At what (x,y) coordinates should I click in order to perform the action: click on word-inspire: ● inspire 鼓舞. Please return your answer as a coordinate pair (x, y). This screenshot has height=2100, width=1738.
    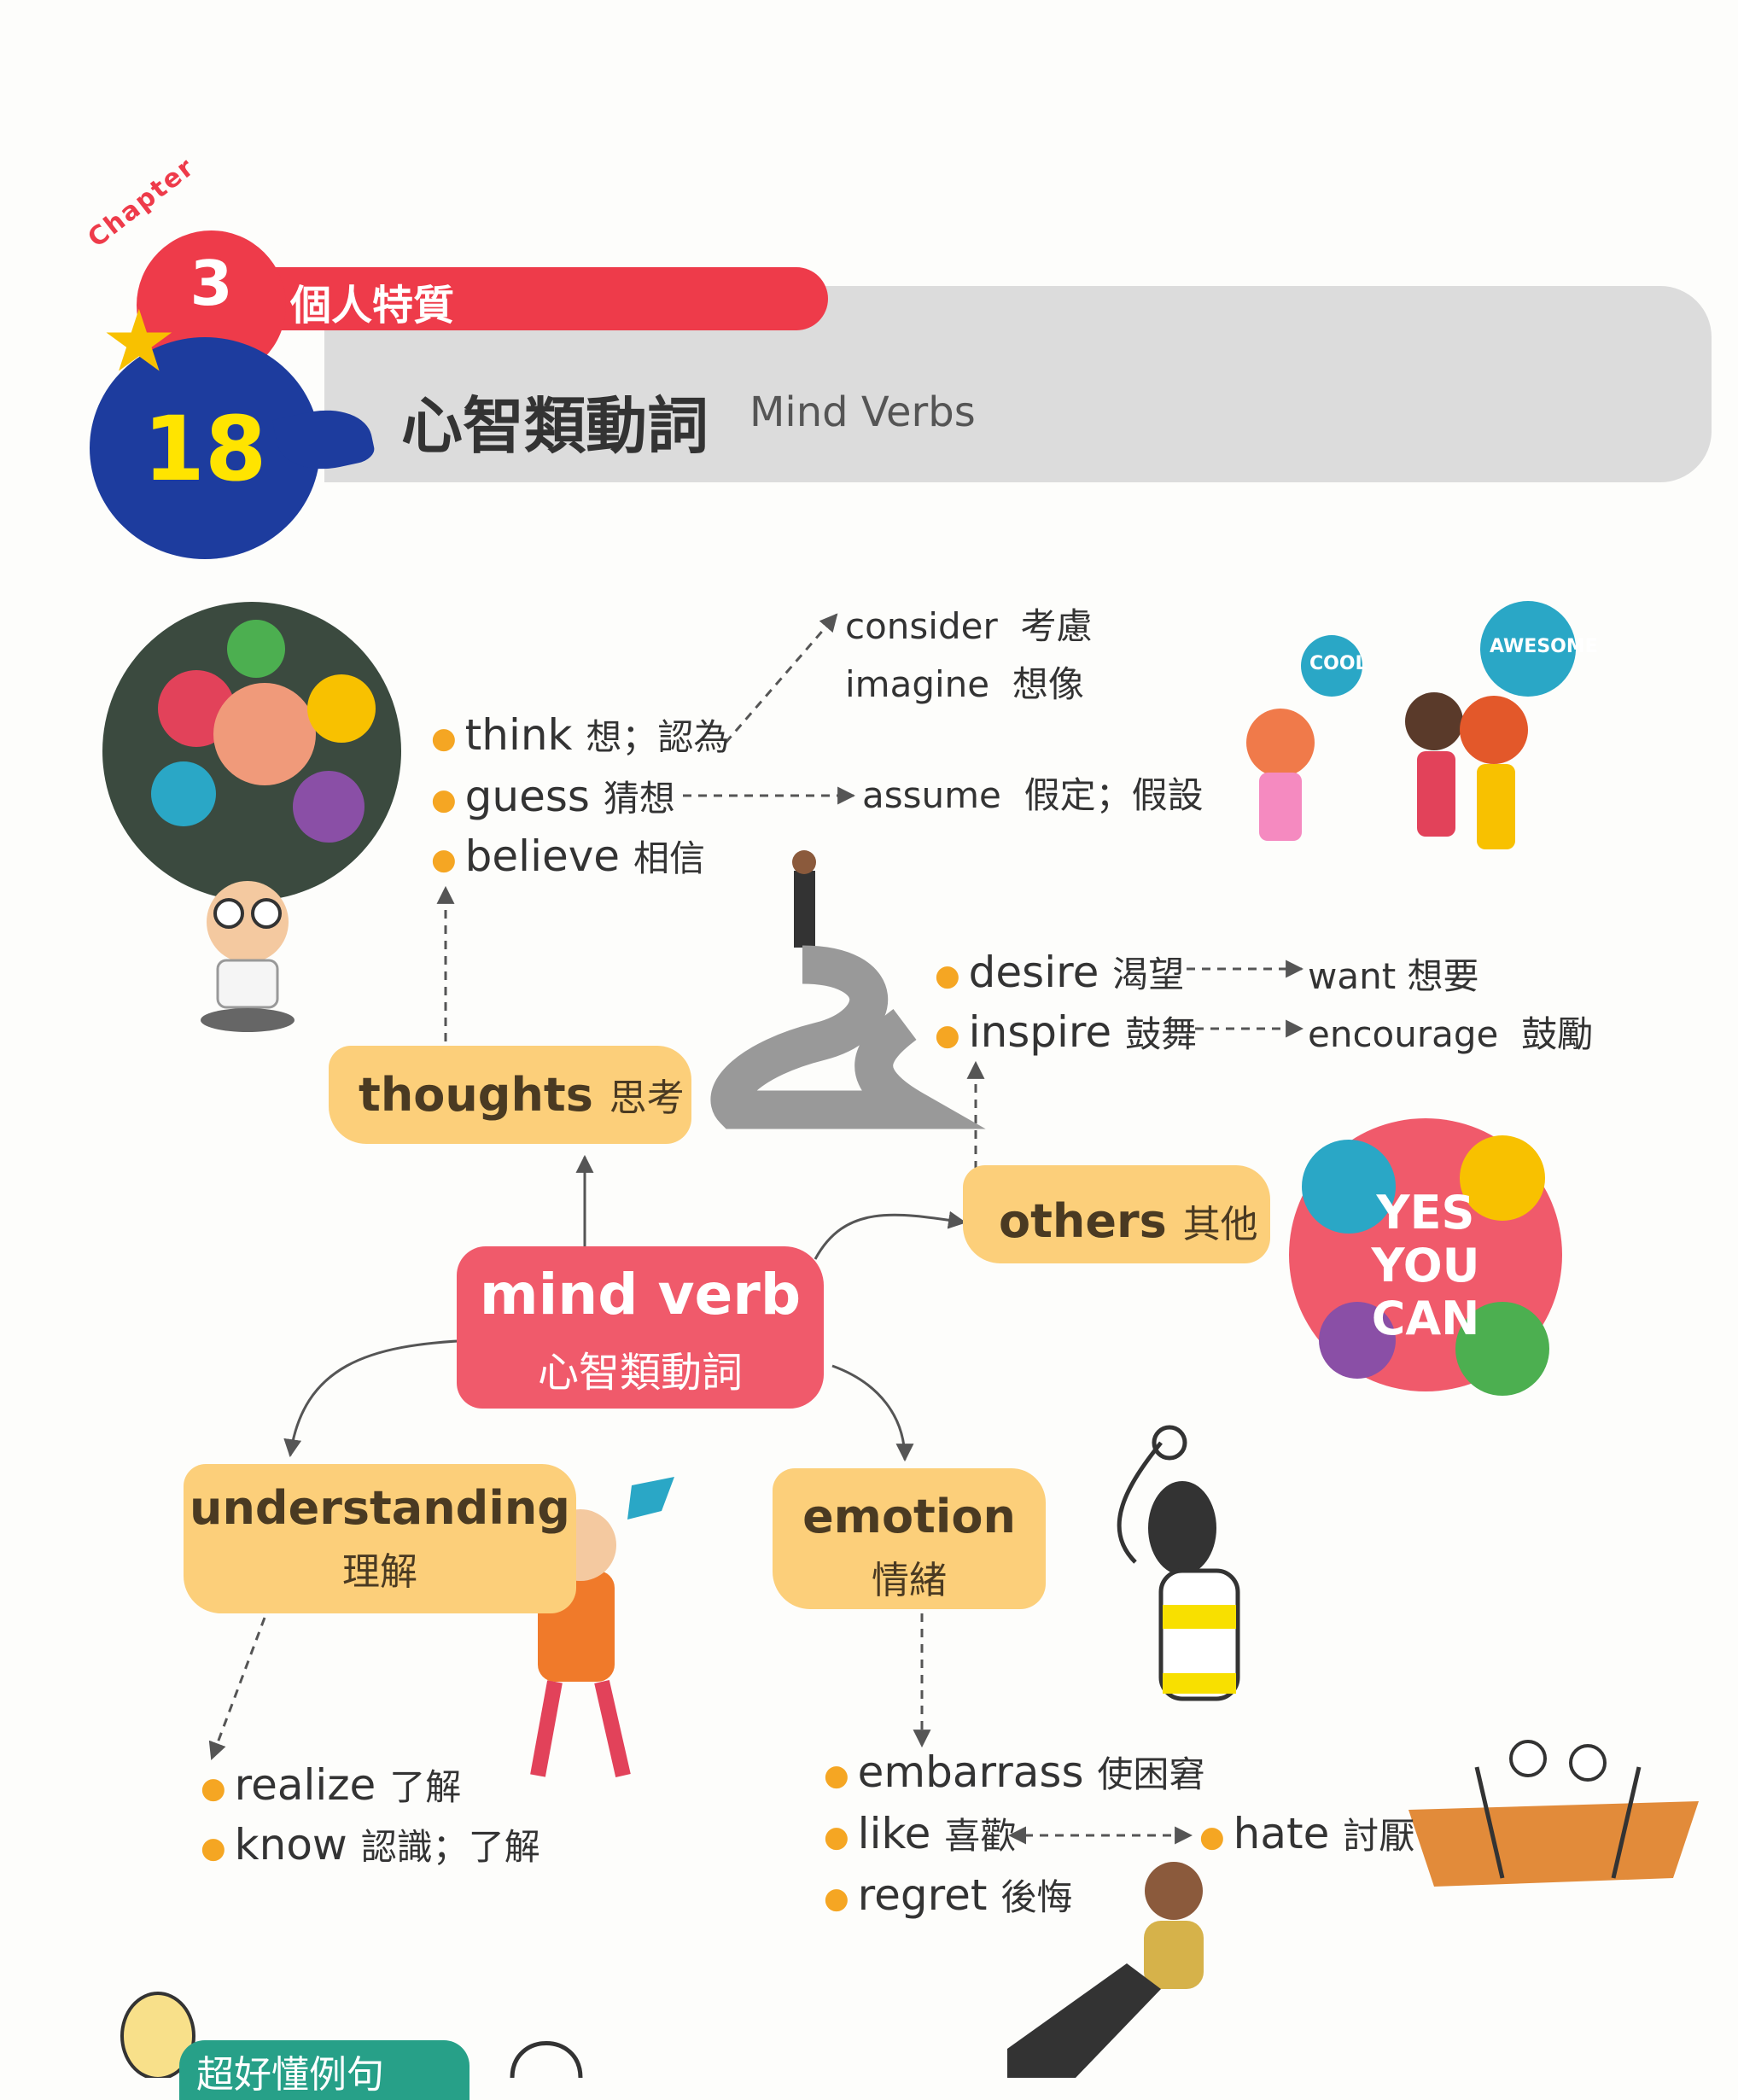
    Looking at the image, I should click on (1066, 1032).